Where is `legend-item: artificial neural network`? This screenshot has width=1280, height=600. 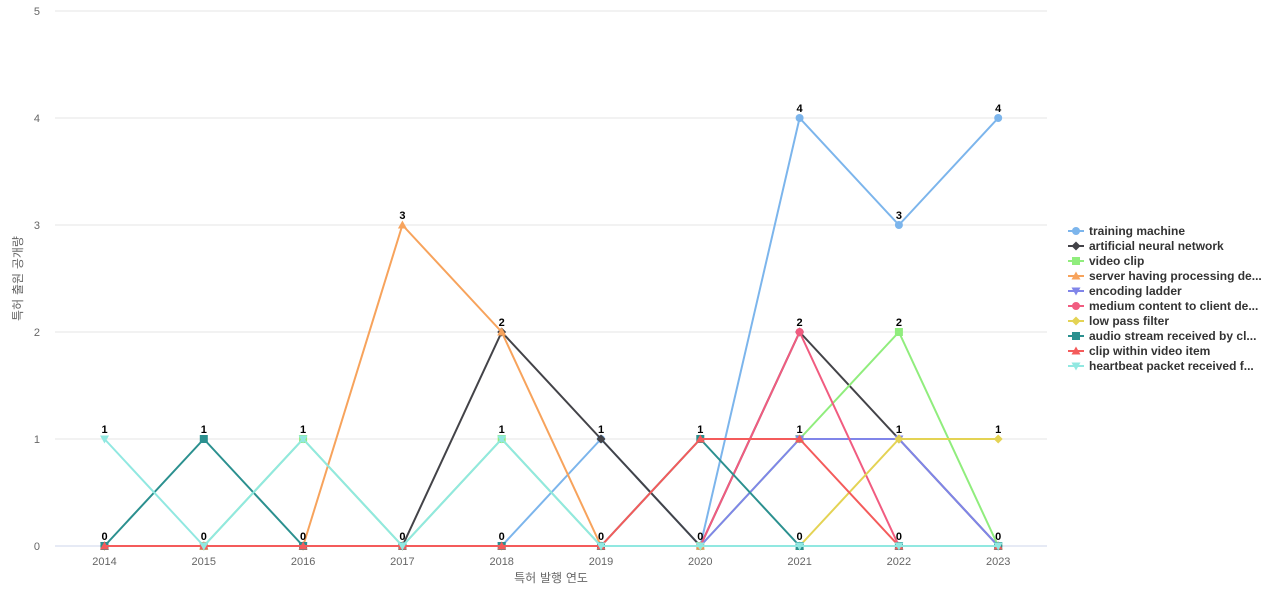
legend-item: artificial neural network is located at coordinates (1146, 246).